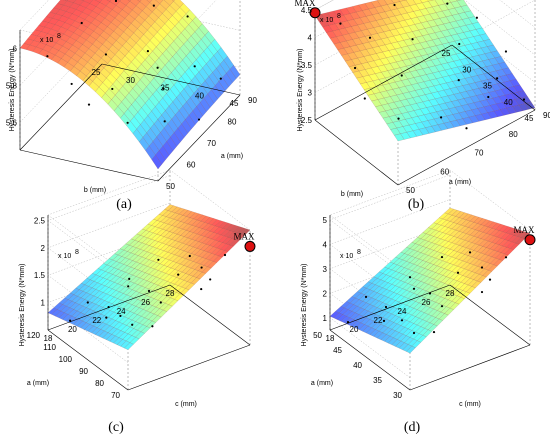 The width and height of the screenshot is (550, 437). What do you see at coordinates (378, 320) in the screenshot?
I see `x-tick-label: 22` at bounding box center [378, 320].